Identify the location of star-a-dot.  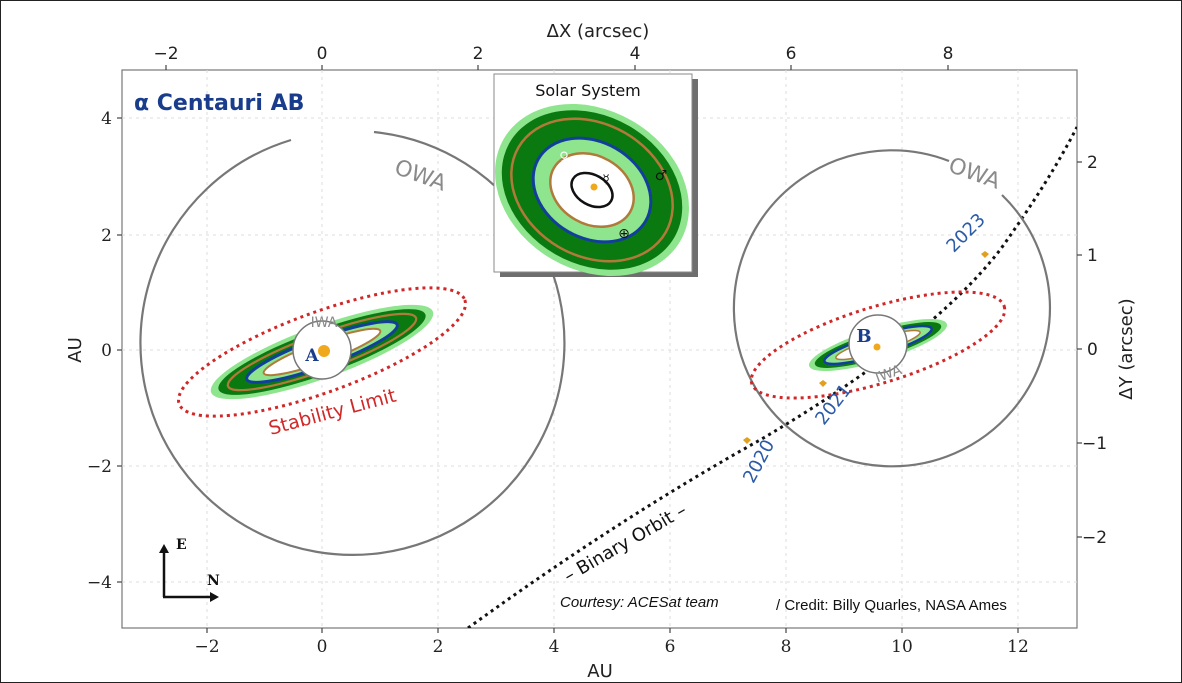
(324, 351).